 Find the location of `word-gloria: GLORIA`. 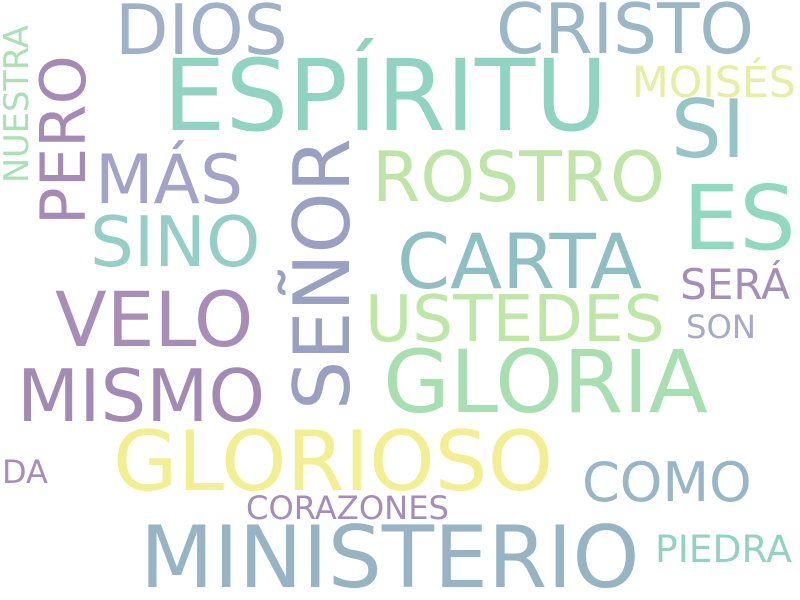

word-gloria: GLORIA is located at coordinates (545, 382).